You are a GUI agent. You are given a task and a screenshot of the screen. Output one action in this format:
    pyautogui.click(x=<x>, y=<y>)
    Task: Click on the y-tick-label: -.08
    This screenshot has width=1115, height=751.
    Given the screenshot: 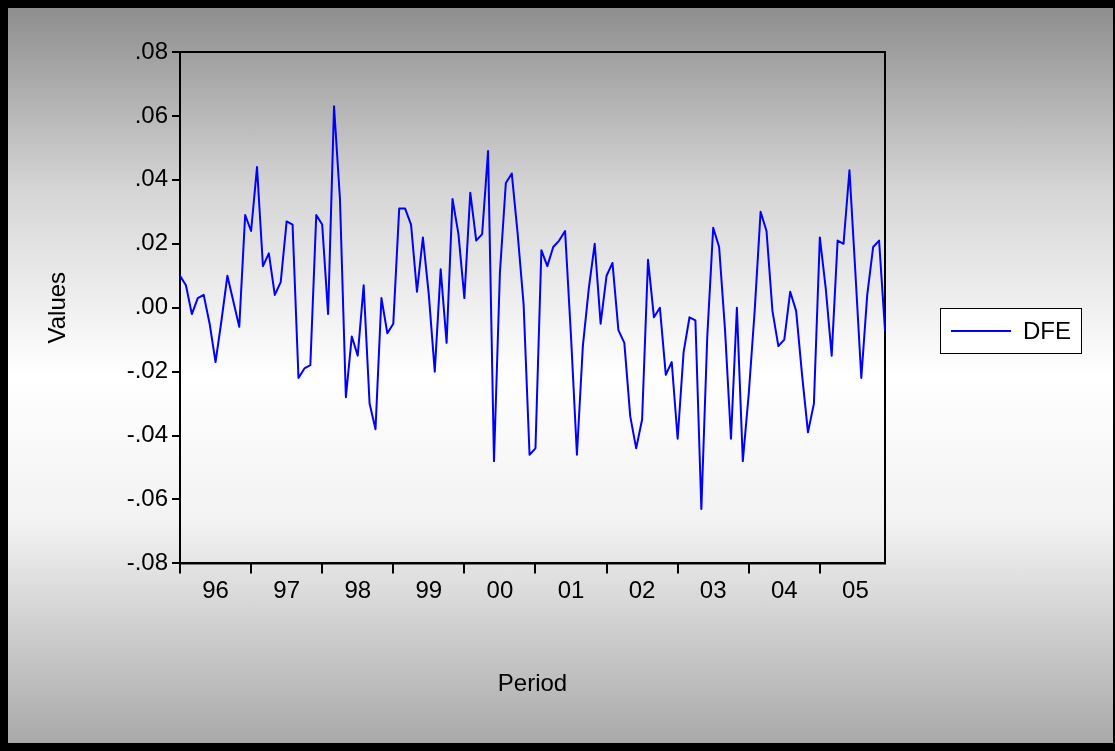 What is the action you would take?
    pyautogui.click(x=147, y=562)
    